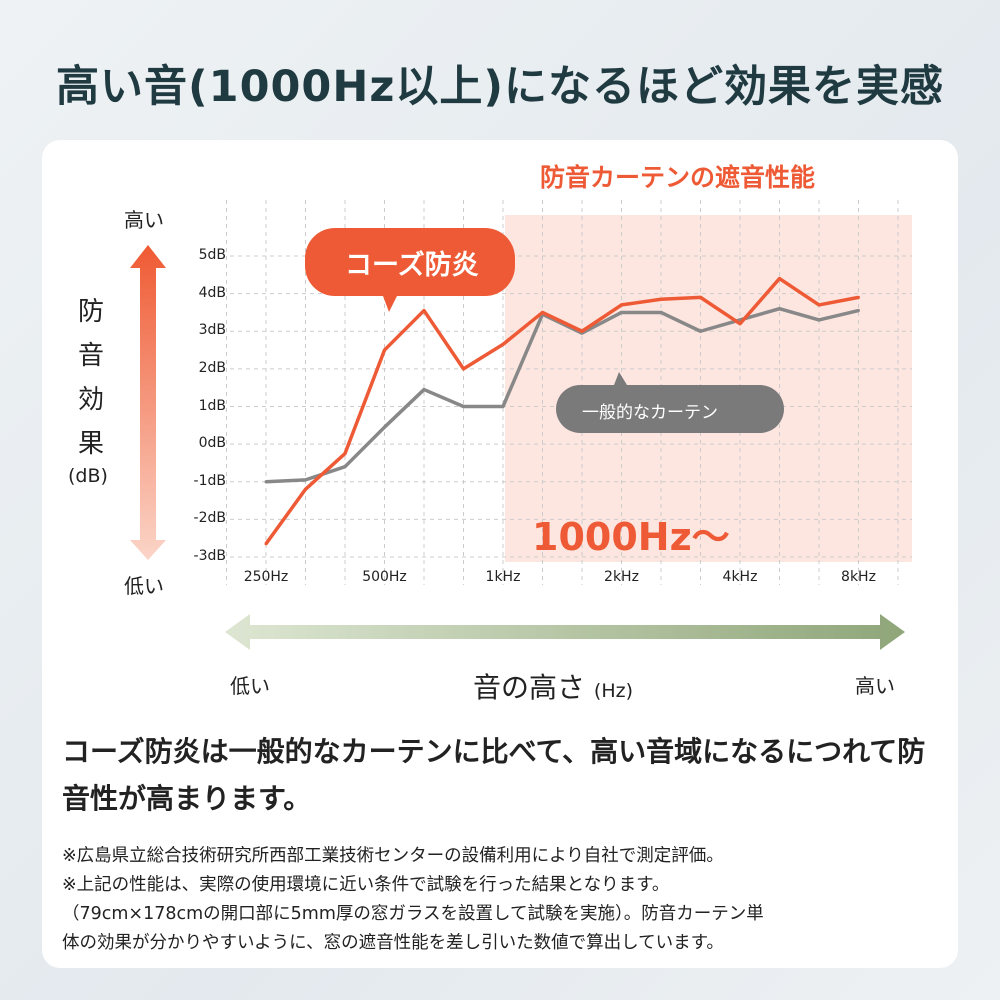 The image size is (1000, 1000). I want to click on note-1: ※広島県立総合技術研究所西部工業技術センターの設備利用により自社で測定評価。, so click(393, 856).